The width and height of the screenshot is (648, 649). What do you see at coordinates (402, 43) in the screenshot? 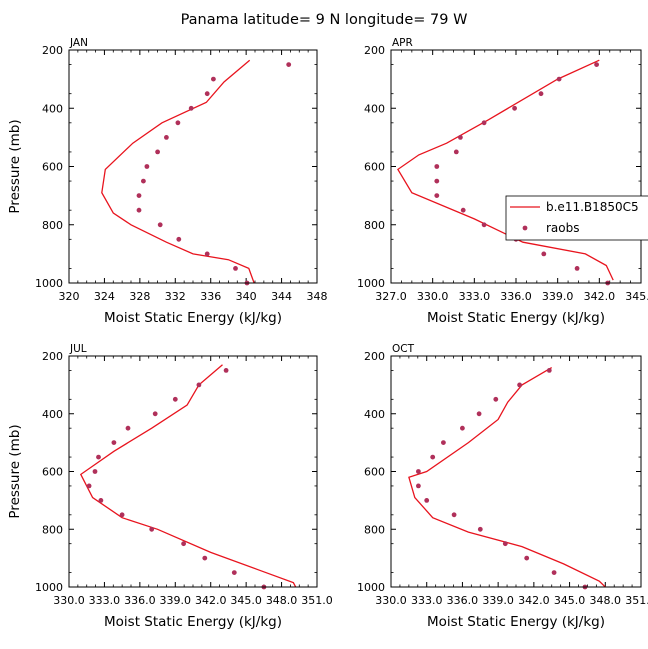
I see `panel-title: APR` at bounding box center [402, 43].